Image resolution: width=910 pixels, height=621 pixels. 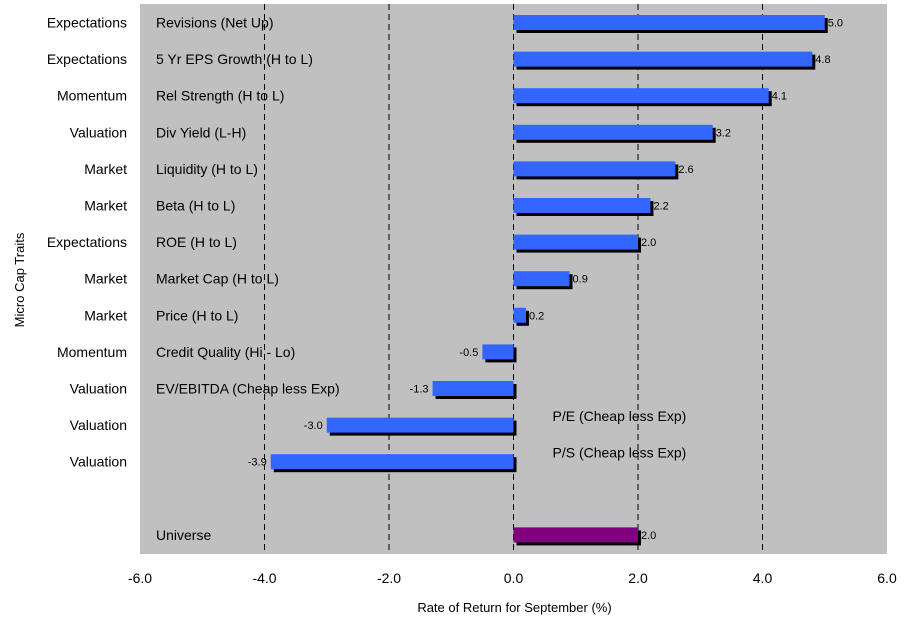 What do you see at coordinates (197, 315) in the screenshot?
I see `category-label: Price (H to L)` at bounding box center [197, 315].